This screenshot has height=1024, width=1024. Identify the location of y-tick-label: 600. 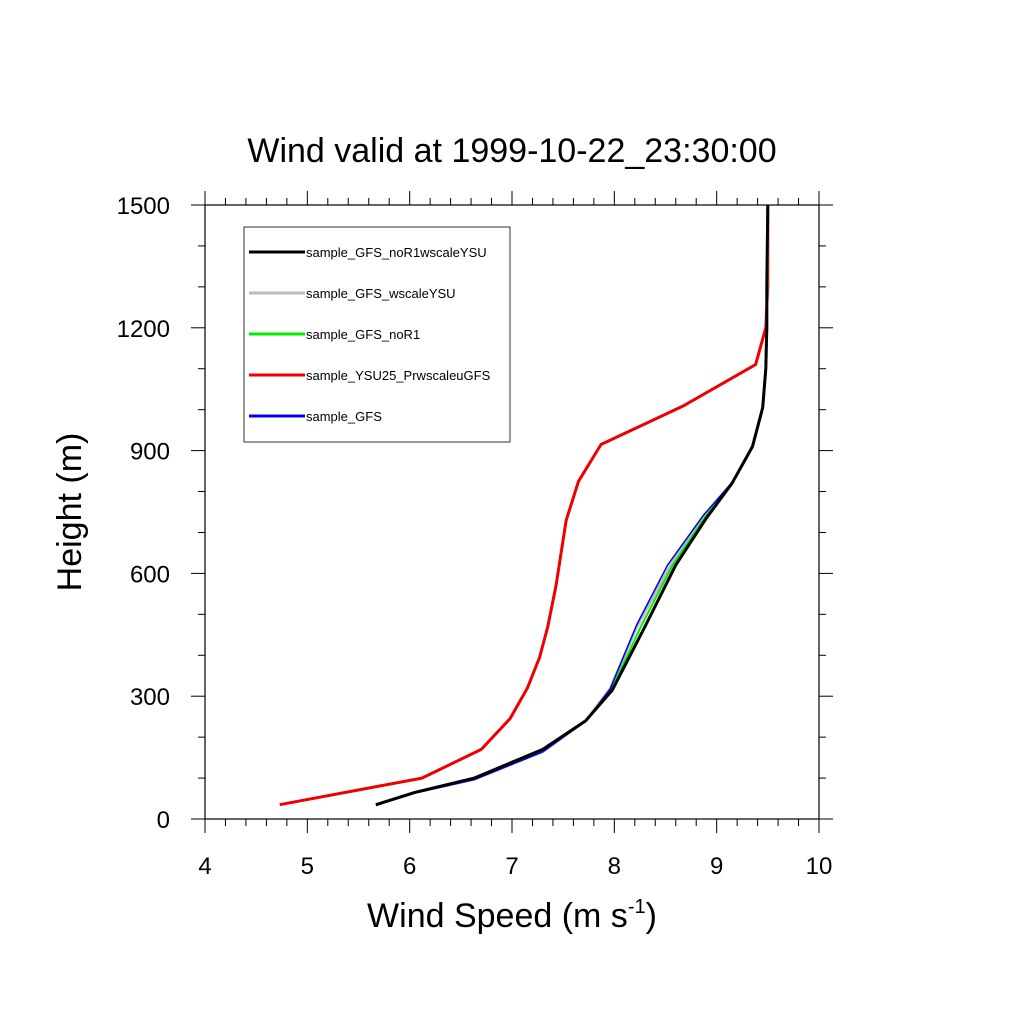
(150, 574).